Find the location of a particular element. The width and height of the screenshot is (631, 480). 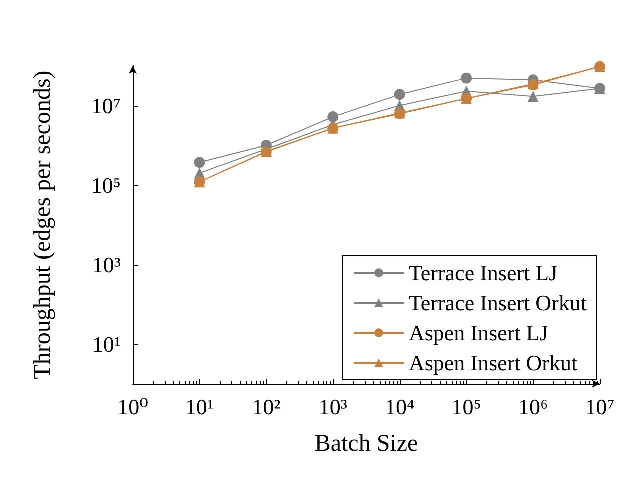

y-tick-label: 10⁵ is located at coordinates (106, 185).